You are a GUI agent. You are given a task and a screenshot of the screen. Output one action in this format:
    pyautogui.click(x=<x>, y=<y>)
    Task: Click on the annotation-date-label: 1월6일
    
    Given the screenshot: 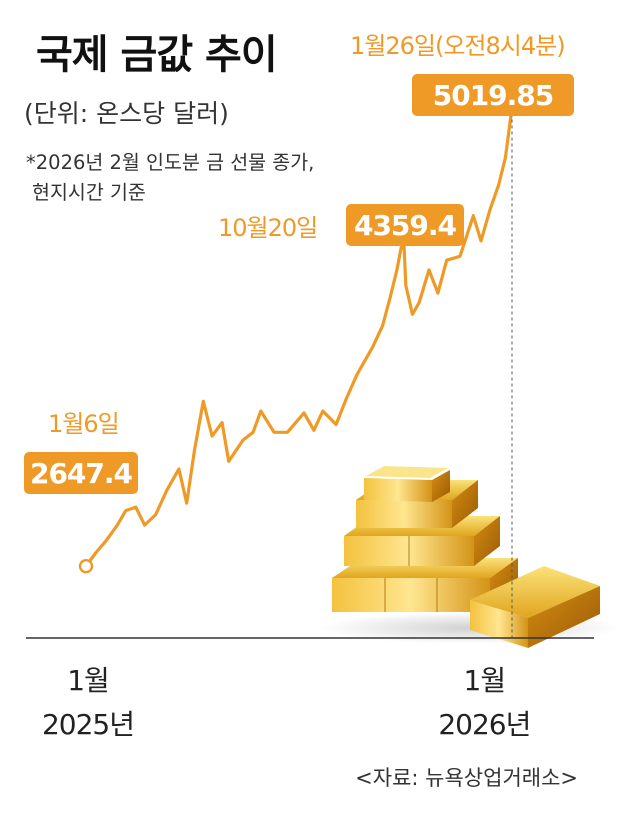 What is the action you would take?
    pyautogui.click(x=83, y=424)
    